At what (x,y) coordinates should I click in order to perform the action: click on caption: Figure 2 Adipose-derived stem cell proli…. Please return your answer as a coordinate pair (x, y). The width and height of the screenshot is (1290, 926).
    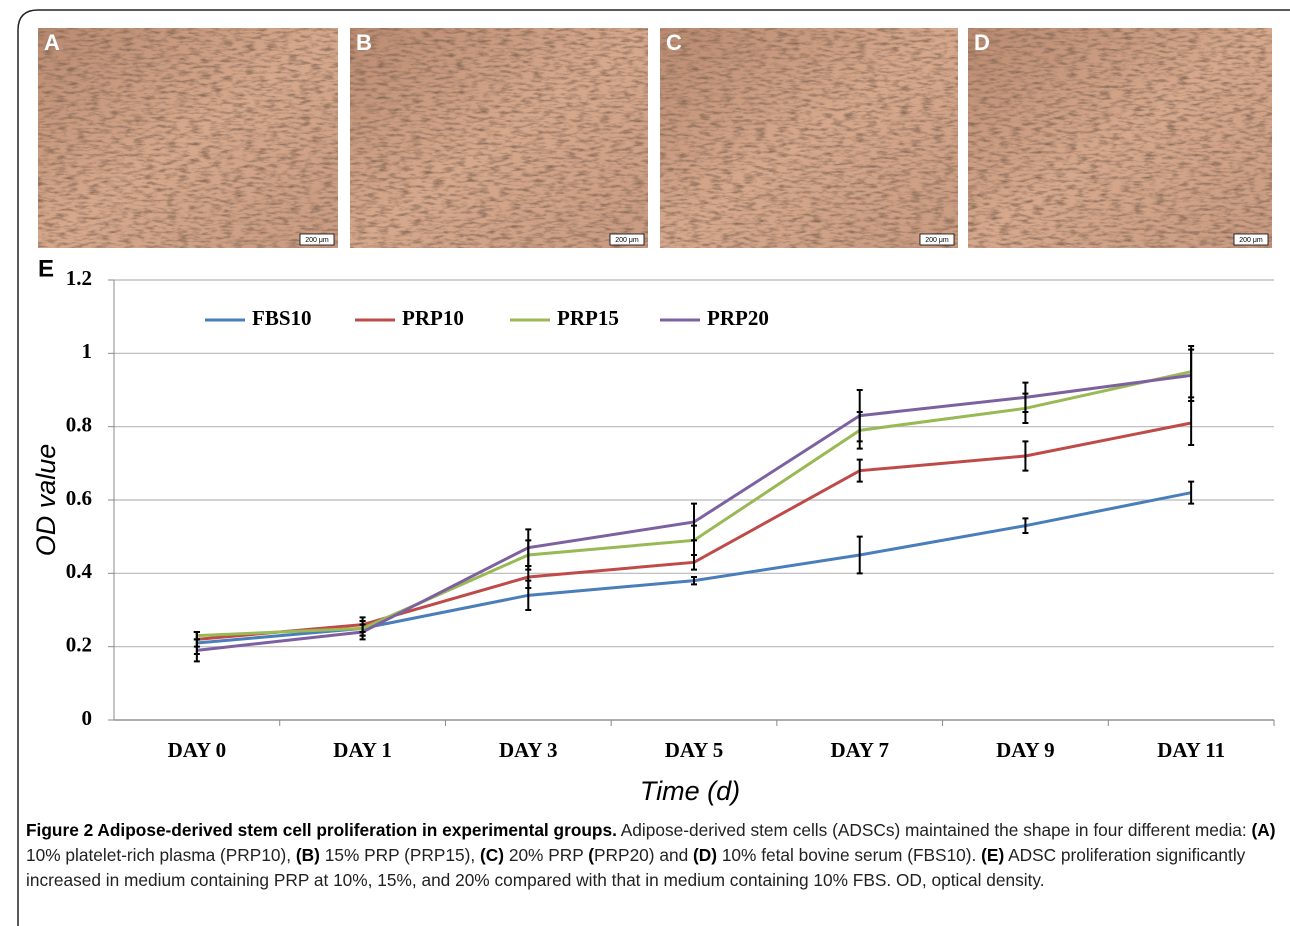
    Looking at the image, I should click on (651, 855).